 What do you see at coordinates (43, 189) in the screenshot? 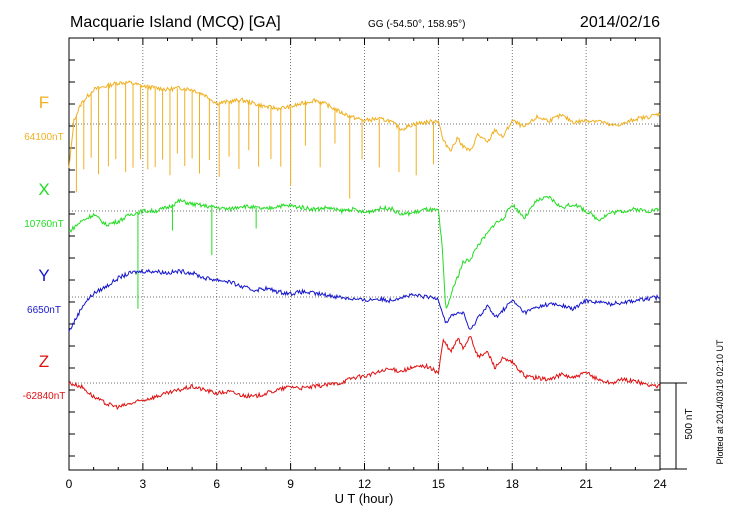
I see `x-component-label: X` at bounding box center [43, 189].